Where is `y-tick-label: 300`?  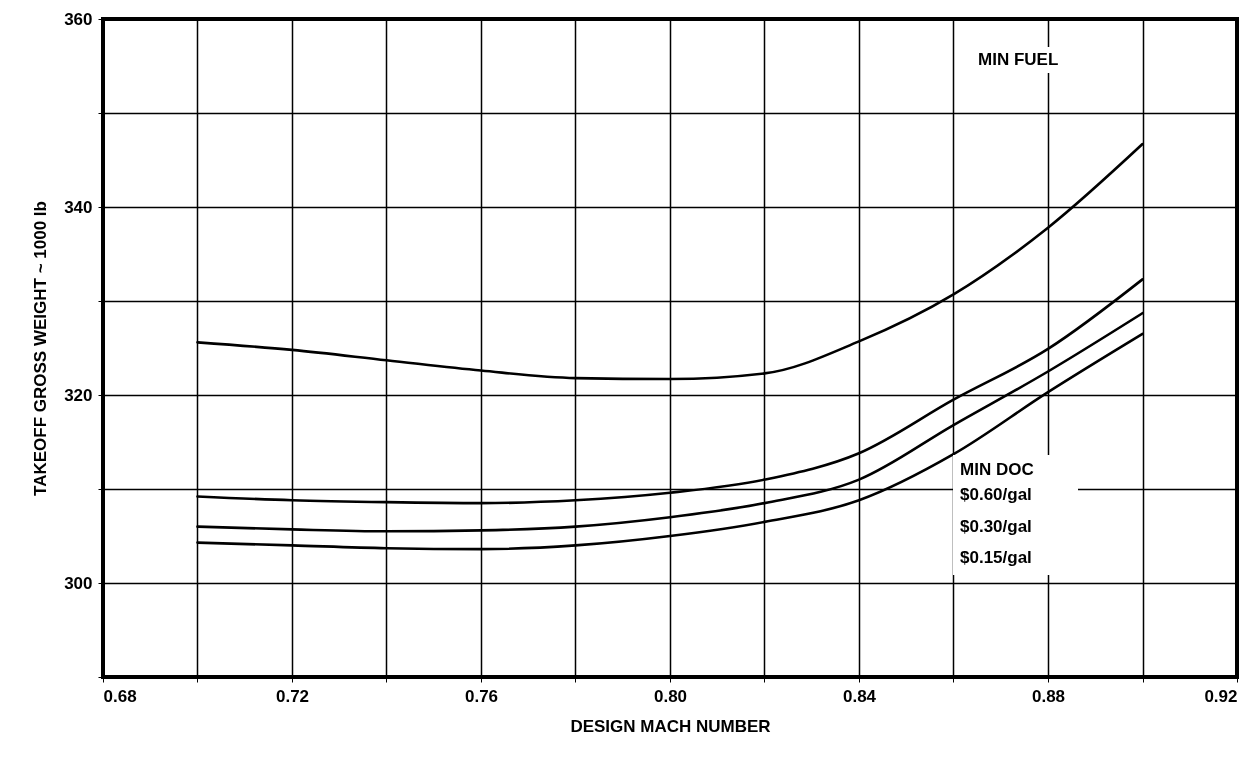 y-tick-label: 300 is located at coordinates (78, 583).